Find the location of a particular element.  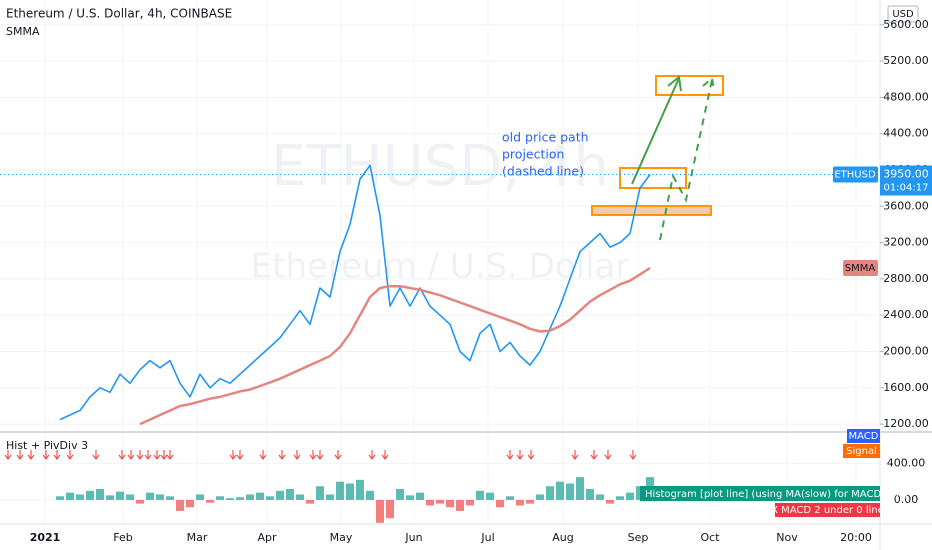

pane-title: Hist + PivDiv 3 is located at coordinates (47, 445).